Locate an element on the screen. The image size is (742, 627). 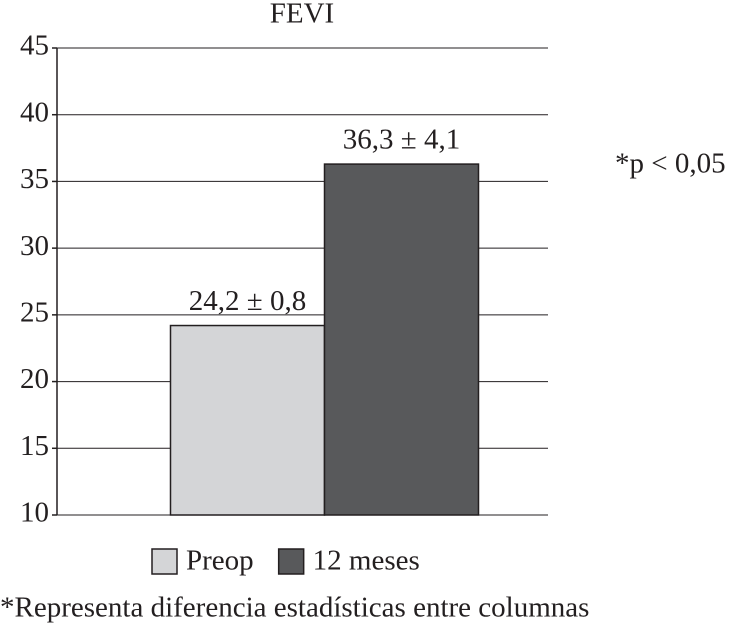
chart-title: FEVI is located at coordinates (302, 15).